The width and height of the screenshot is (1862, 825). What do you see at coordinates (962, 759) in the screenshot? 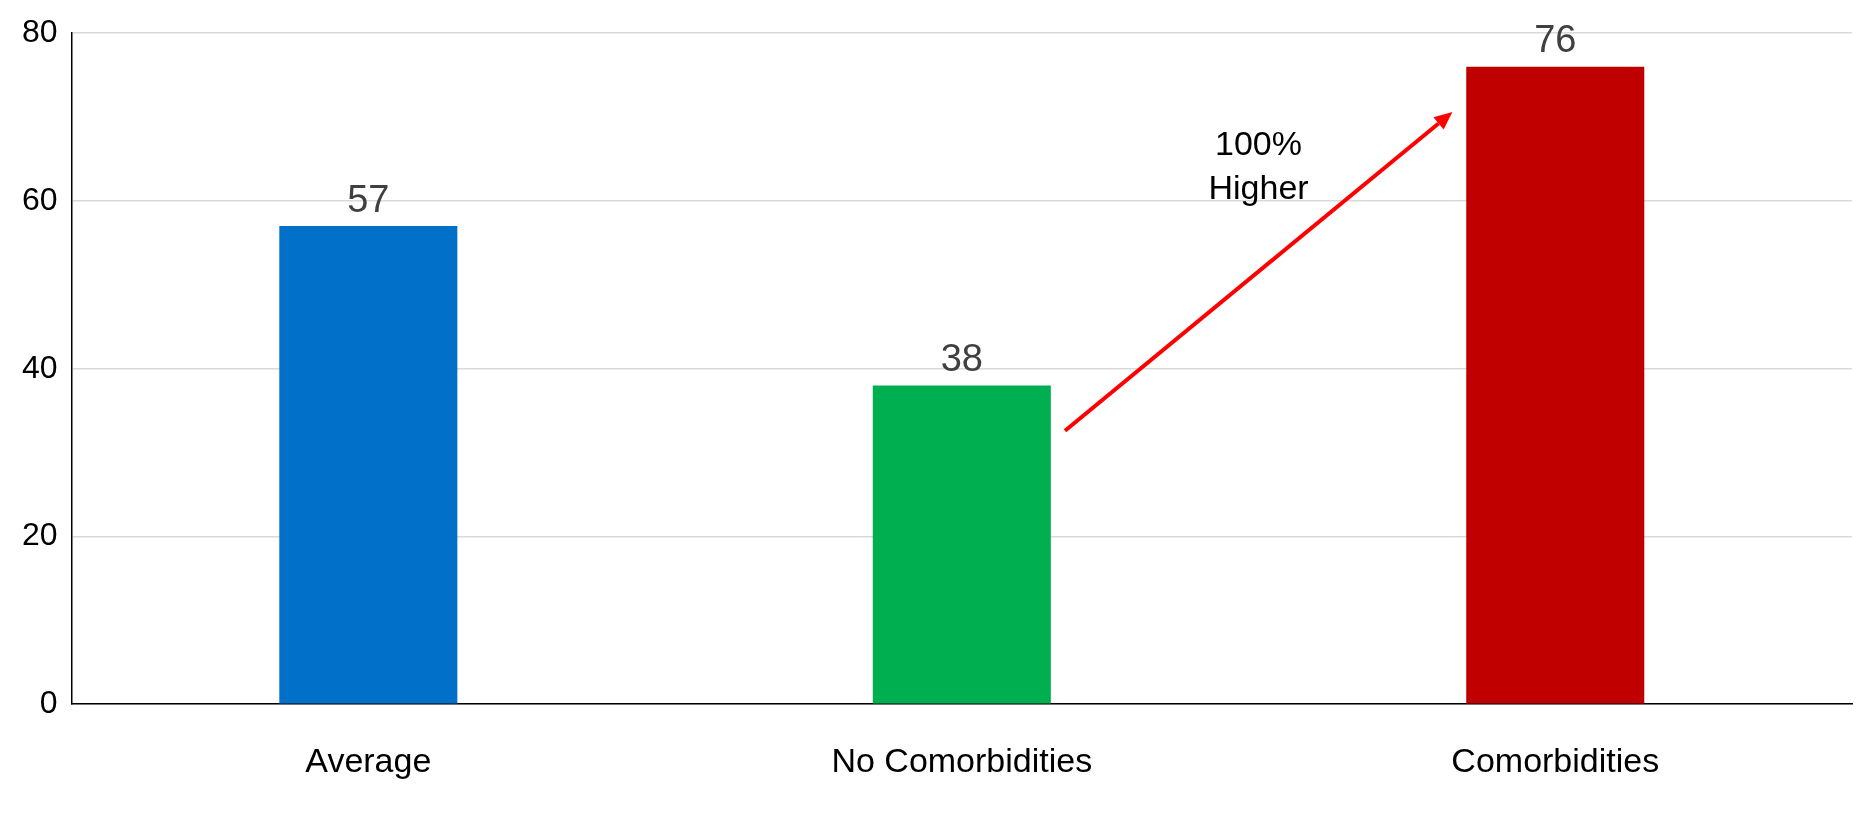
I see `x-tick-label: No Comorbidities` at bounding box center [962, 759].